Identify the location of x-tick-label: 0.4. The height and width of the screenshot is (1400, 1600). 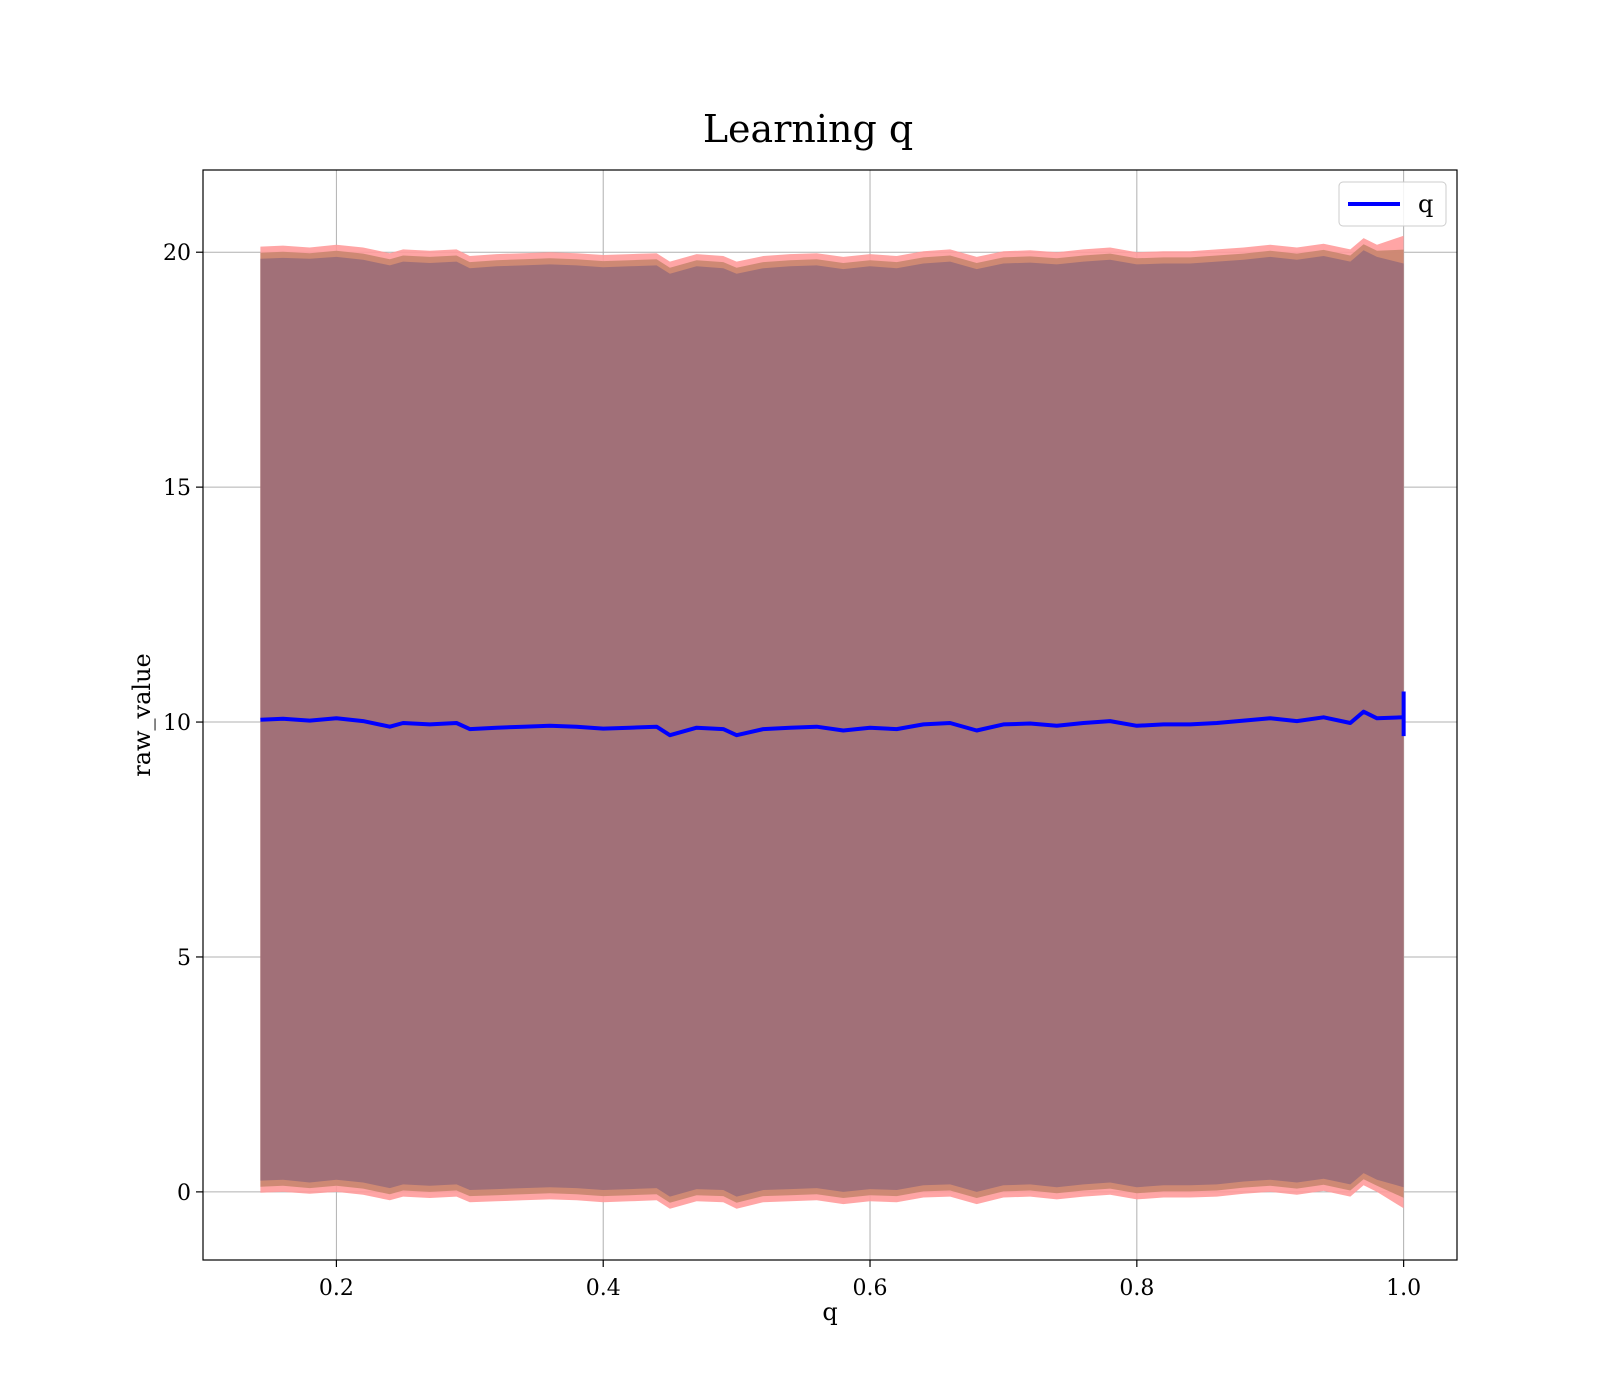
(603, 1288).